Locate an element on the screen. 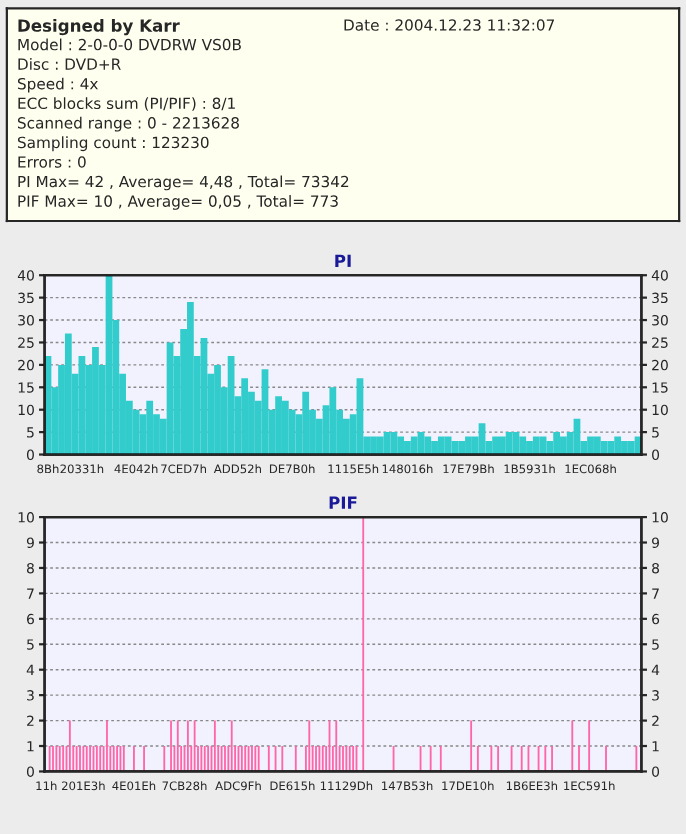  chart-title: PI is located at coordinates (343, 260).